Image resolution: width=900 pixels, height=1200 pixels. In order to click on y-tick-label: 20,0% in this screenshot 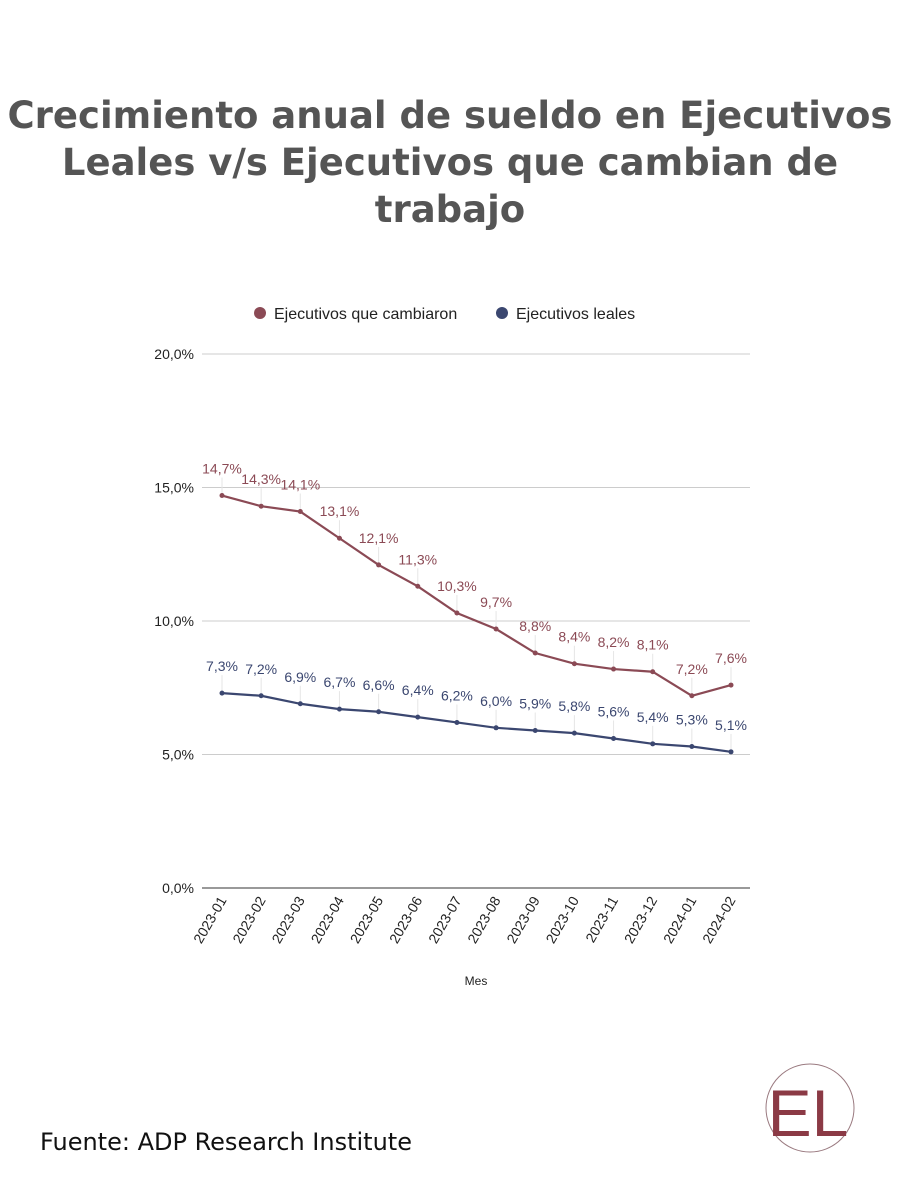, I will do `click(174, 354)`.